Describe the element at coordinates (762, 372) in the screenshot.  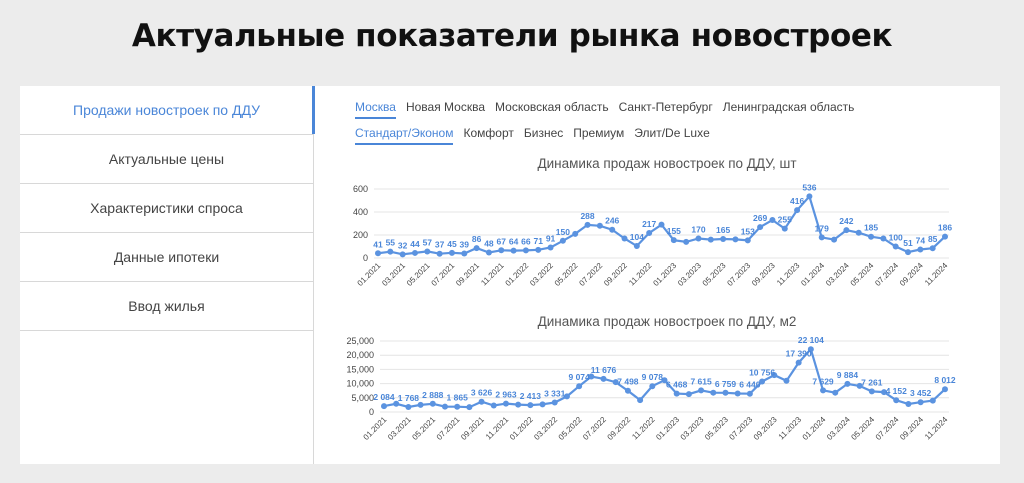
I see `data-label: 10 756` at that location.